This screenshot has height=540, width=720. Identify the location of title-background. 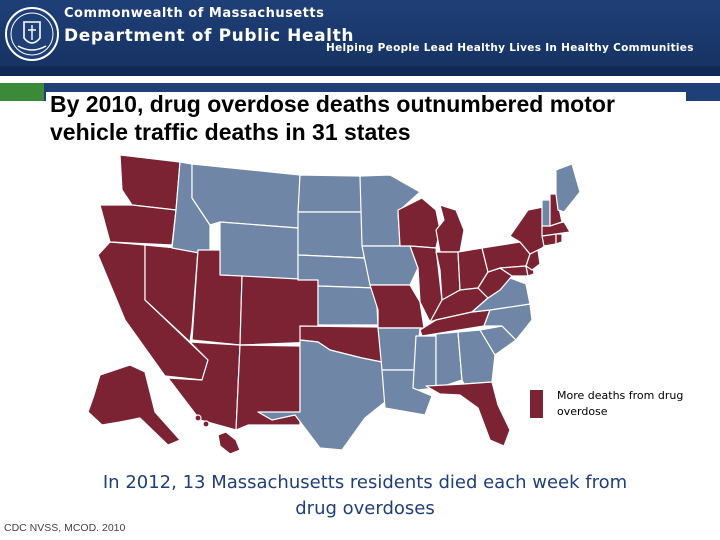
(366, 122).